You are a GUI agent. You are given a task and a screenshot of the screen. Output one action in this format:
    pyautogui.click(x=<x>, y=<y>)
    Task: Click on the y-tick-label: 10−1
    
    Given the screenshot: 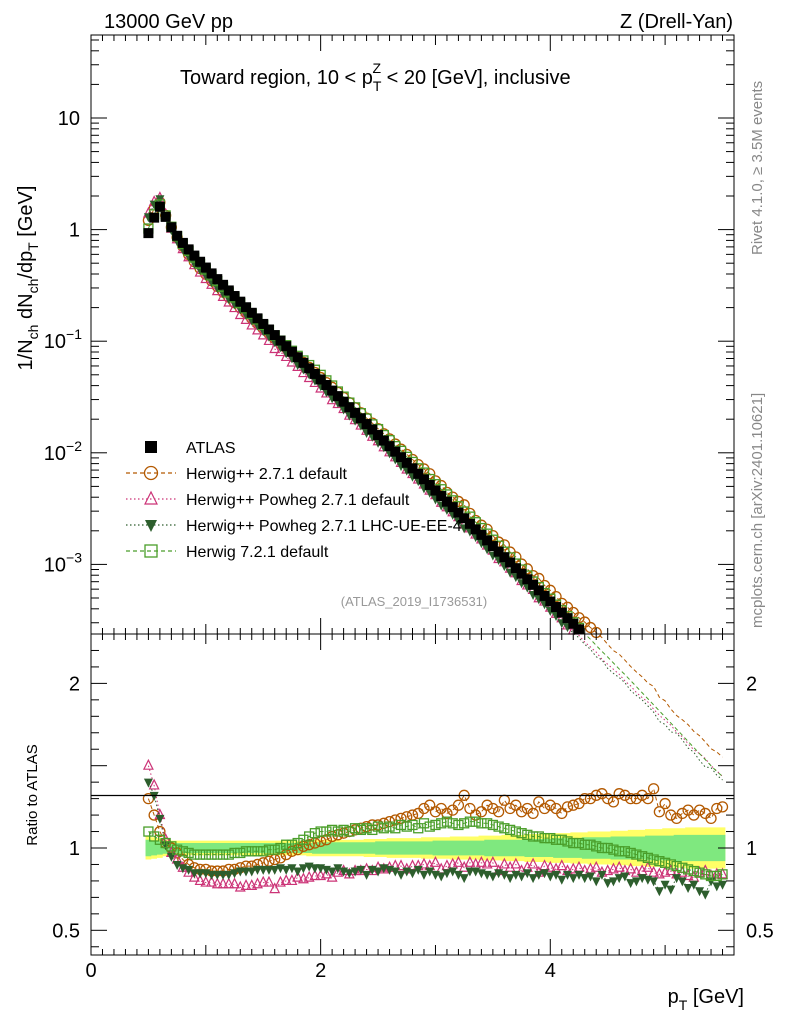 What is the action you would take?
    pyautogui.click(x=63, y=339)
    